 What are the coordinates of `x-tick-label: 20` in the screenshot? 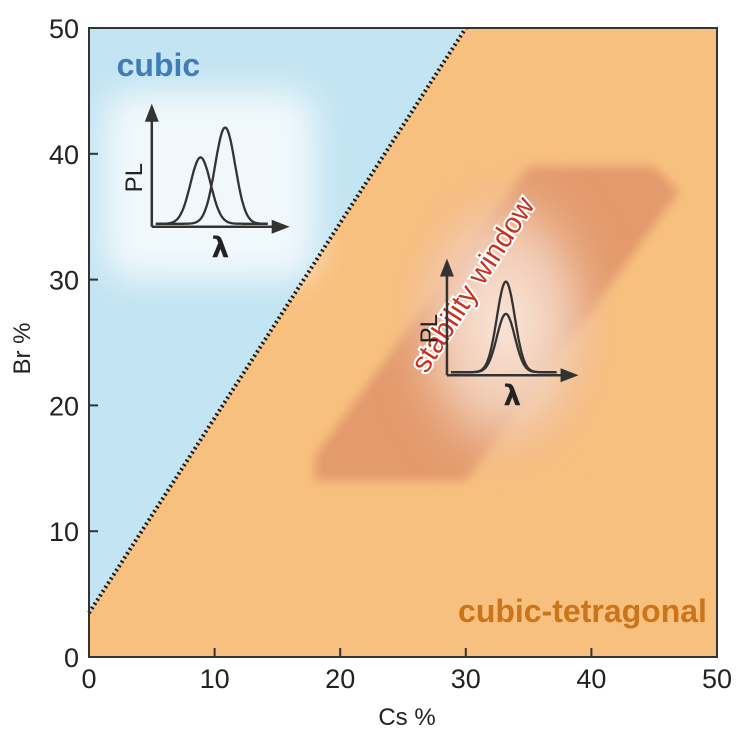 It's located at (340, 679).